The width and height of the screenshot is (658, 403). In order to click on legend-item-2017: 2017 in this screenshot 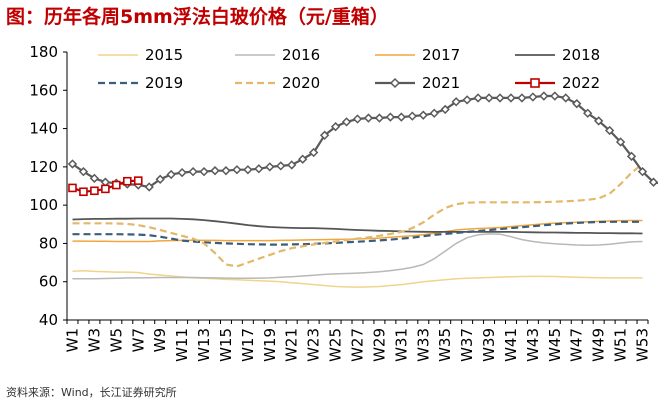, I will do `click(417, 55)`.